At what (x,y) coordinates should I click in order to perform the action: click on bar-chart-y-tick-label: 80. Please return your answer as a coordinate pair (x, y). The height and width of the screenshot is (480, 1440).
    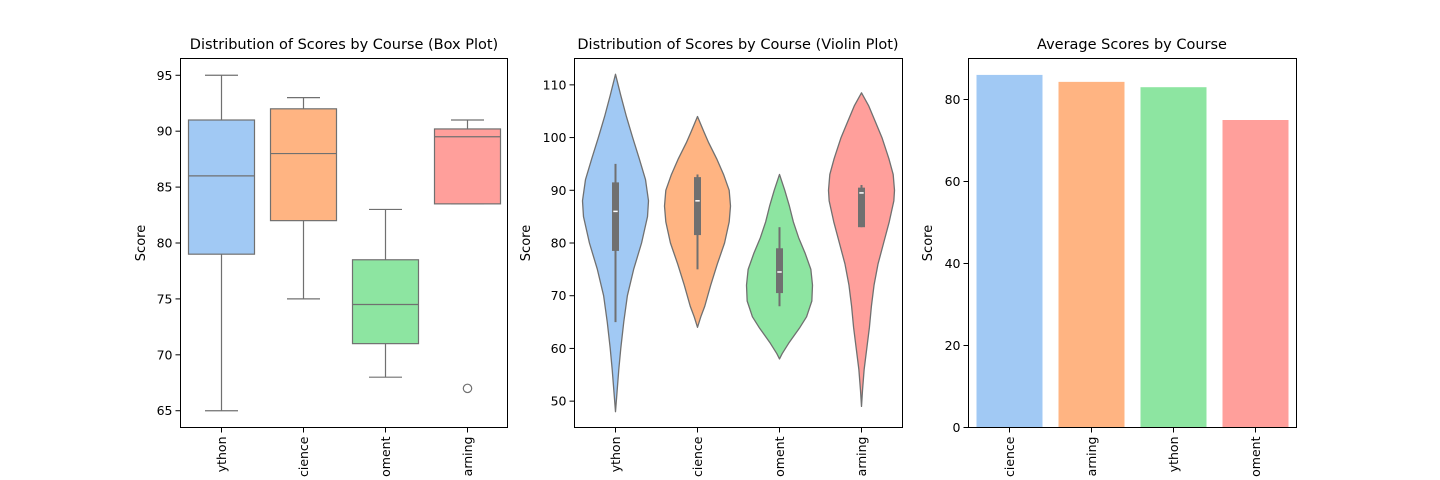
    Looking at the image, I should click on (953, 99).